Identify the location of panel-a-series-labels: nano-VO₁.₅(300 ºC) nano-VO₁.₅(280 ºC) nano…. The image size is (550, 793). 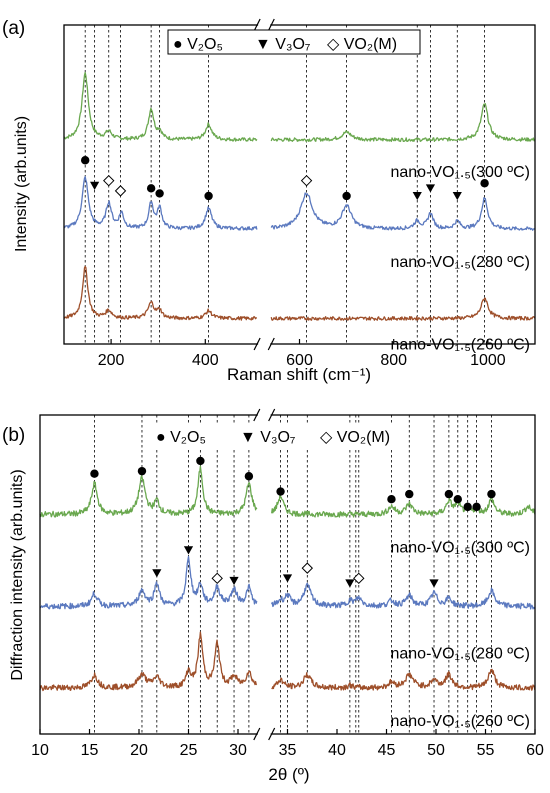
(460, 259).